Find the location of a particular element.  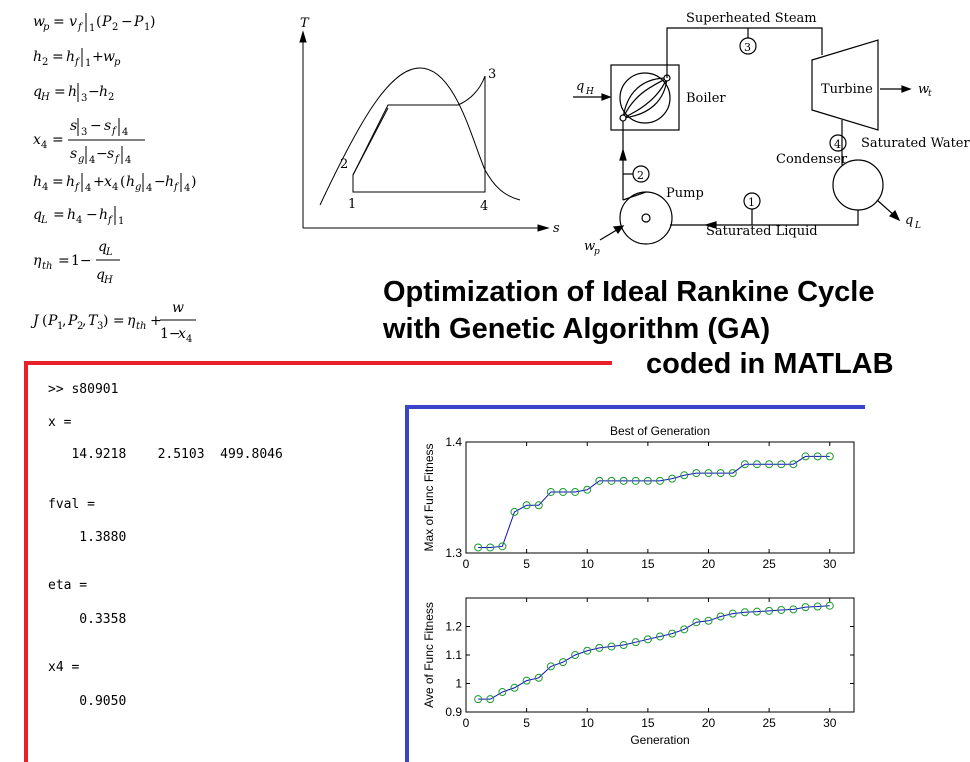

svg-text: H is located at coordinates (108, 280).